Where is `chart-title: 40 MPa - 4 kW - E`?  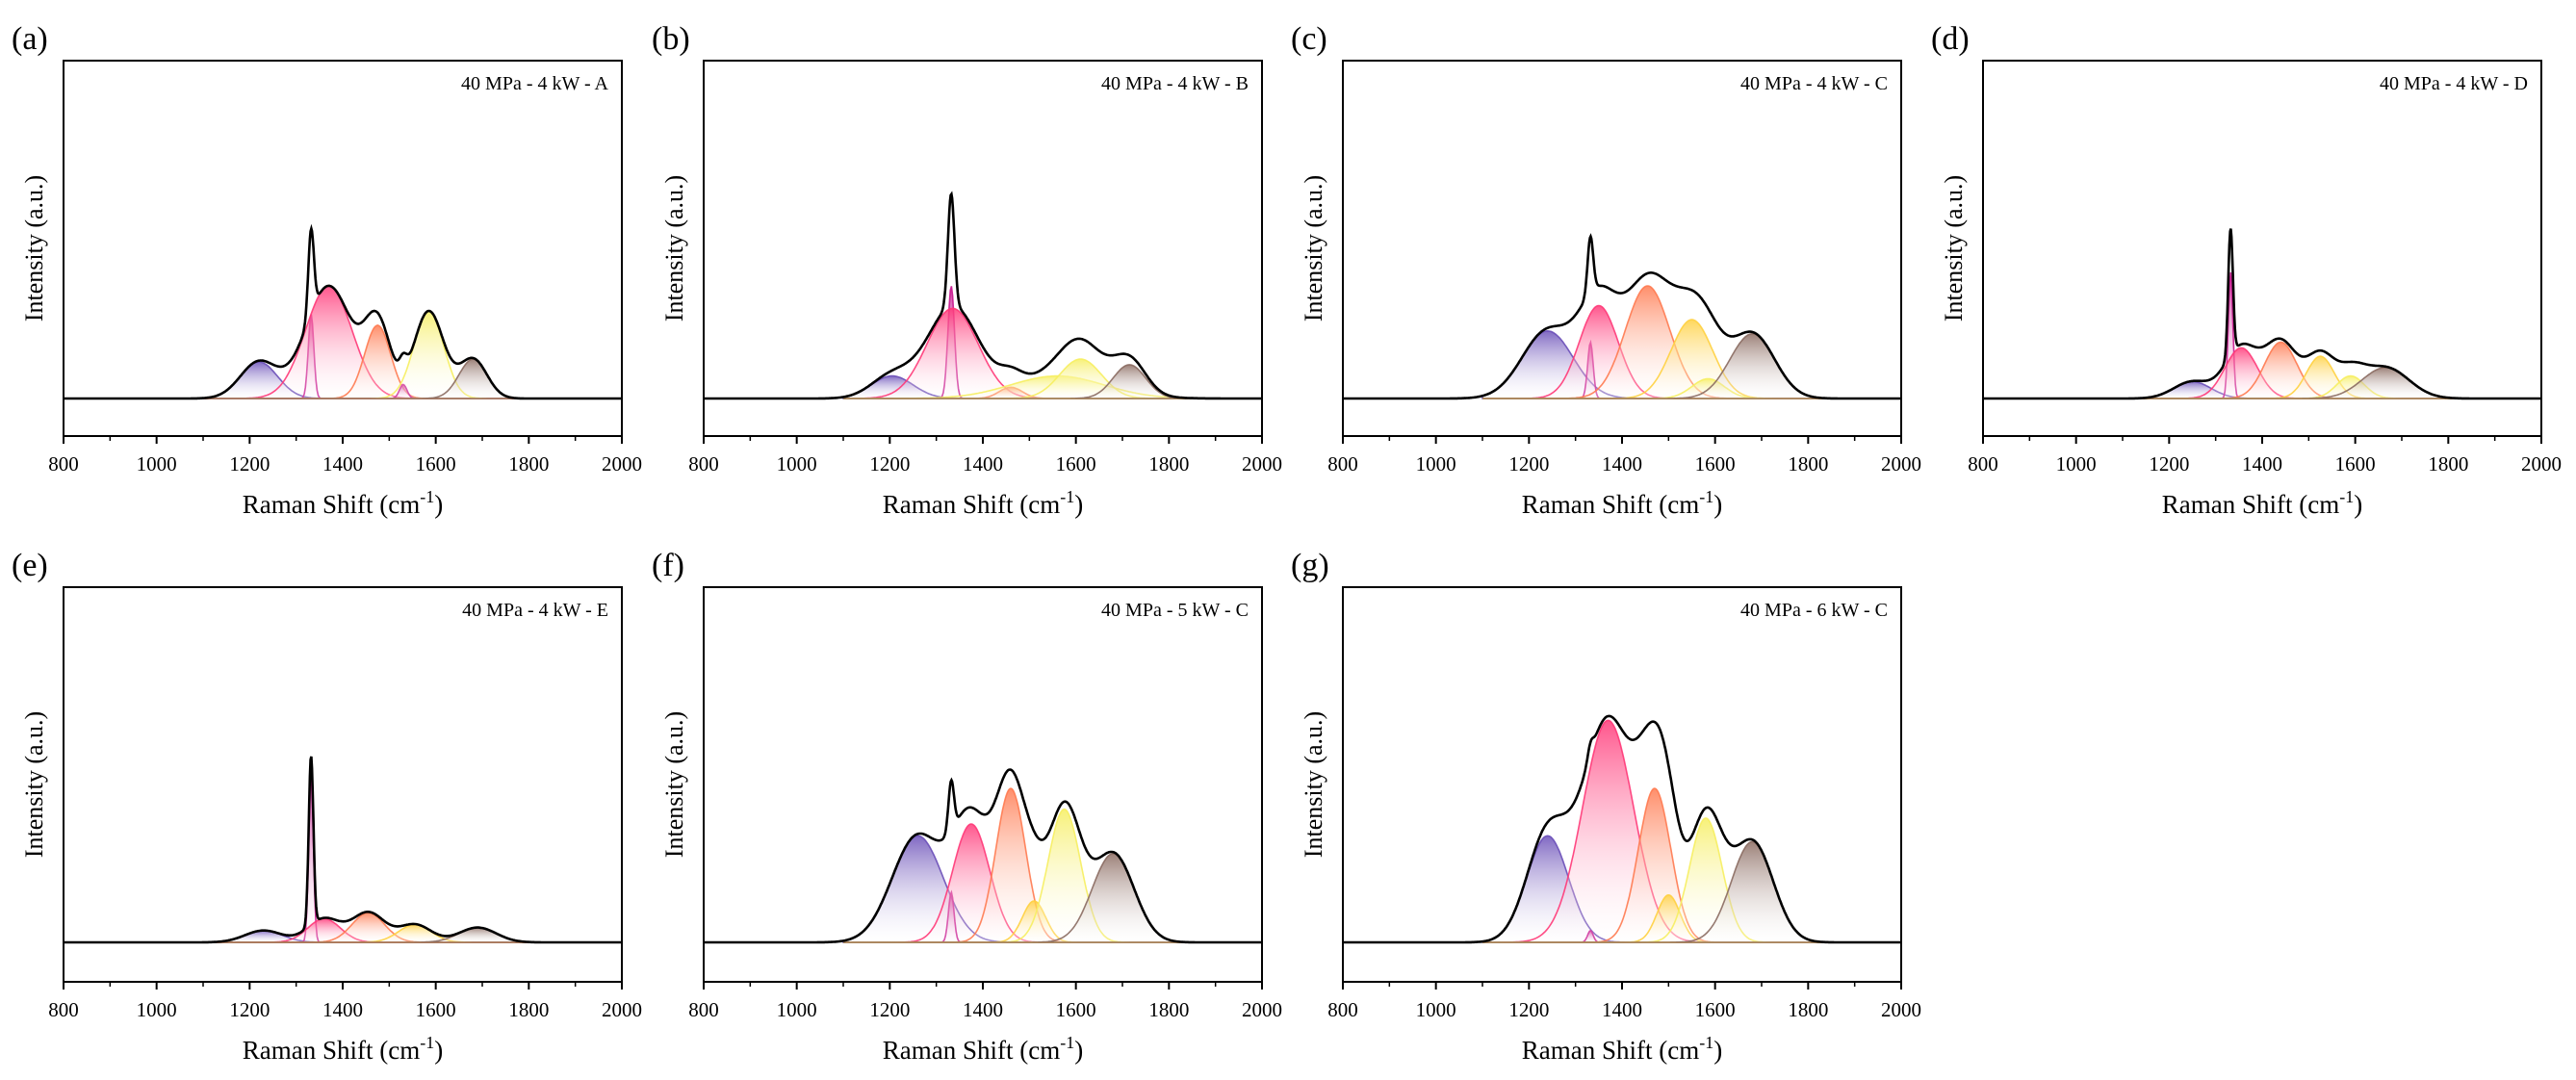 chart-title: 40 MPa - 4 kW - E is located at coordinates (535, 610).